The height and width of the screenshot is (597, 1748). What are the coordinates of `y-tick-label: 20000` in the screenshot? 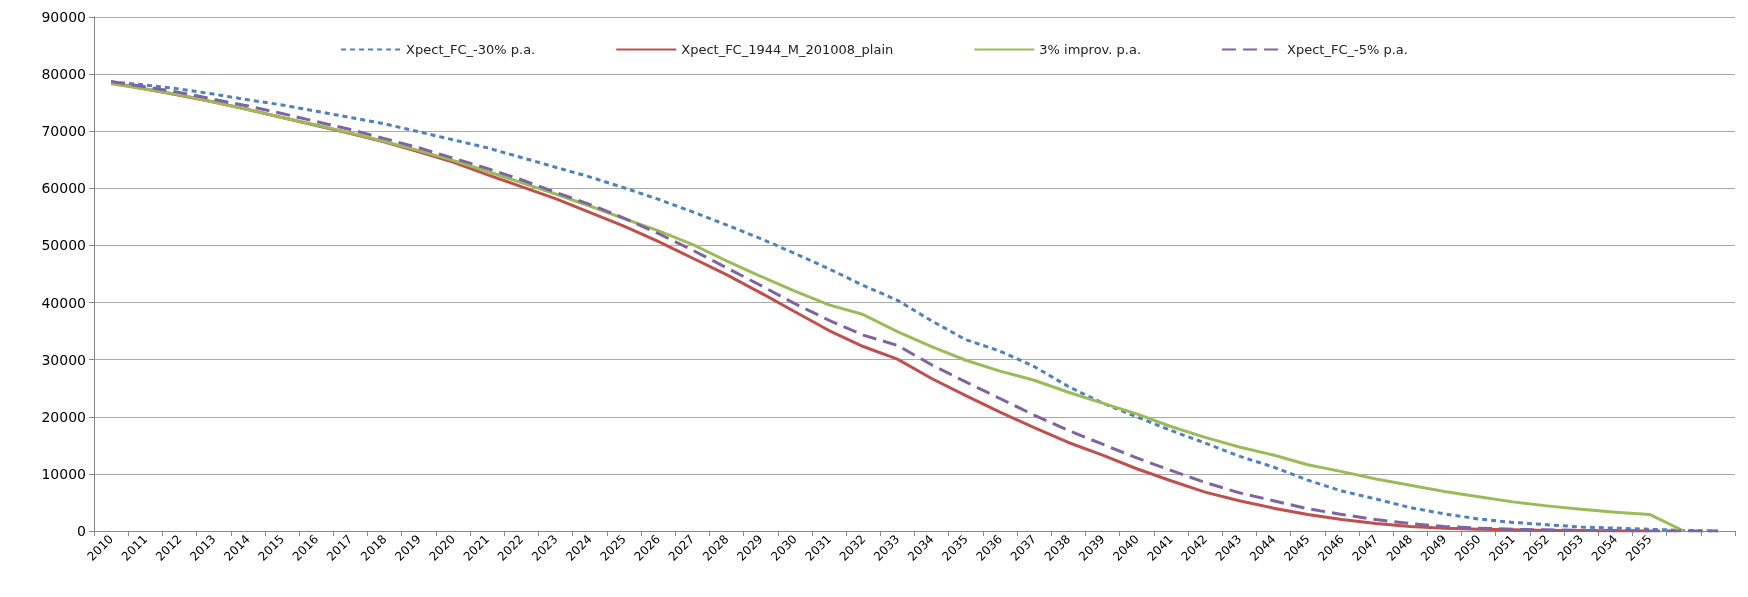 It's located at (63, 416).